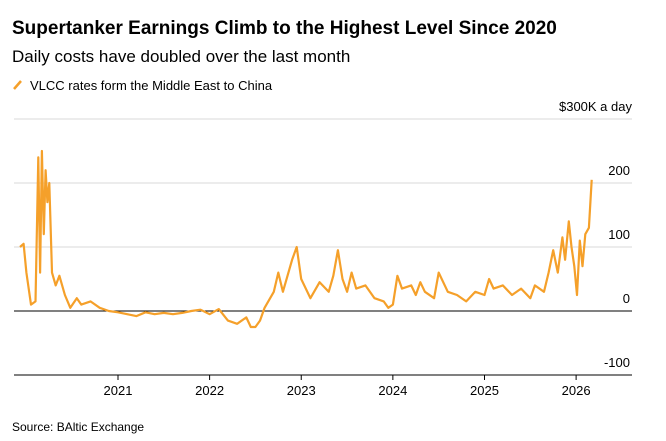 Image resolution: width=666 pixels, height=441 pixels. I want to click on x-tick-label: 2023, so click(301, 390).